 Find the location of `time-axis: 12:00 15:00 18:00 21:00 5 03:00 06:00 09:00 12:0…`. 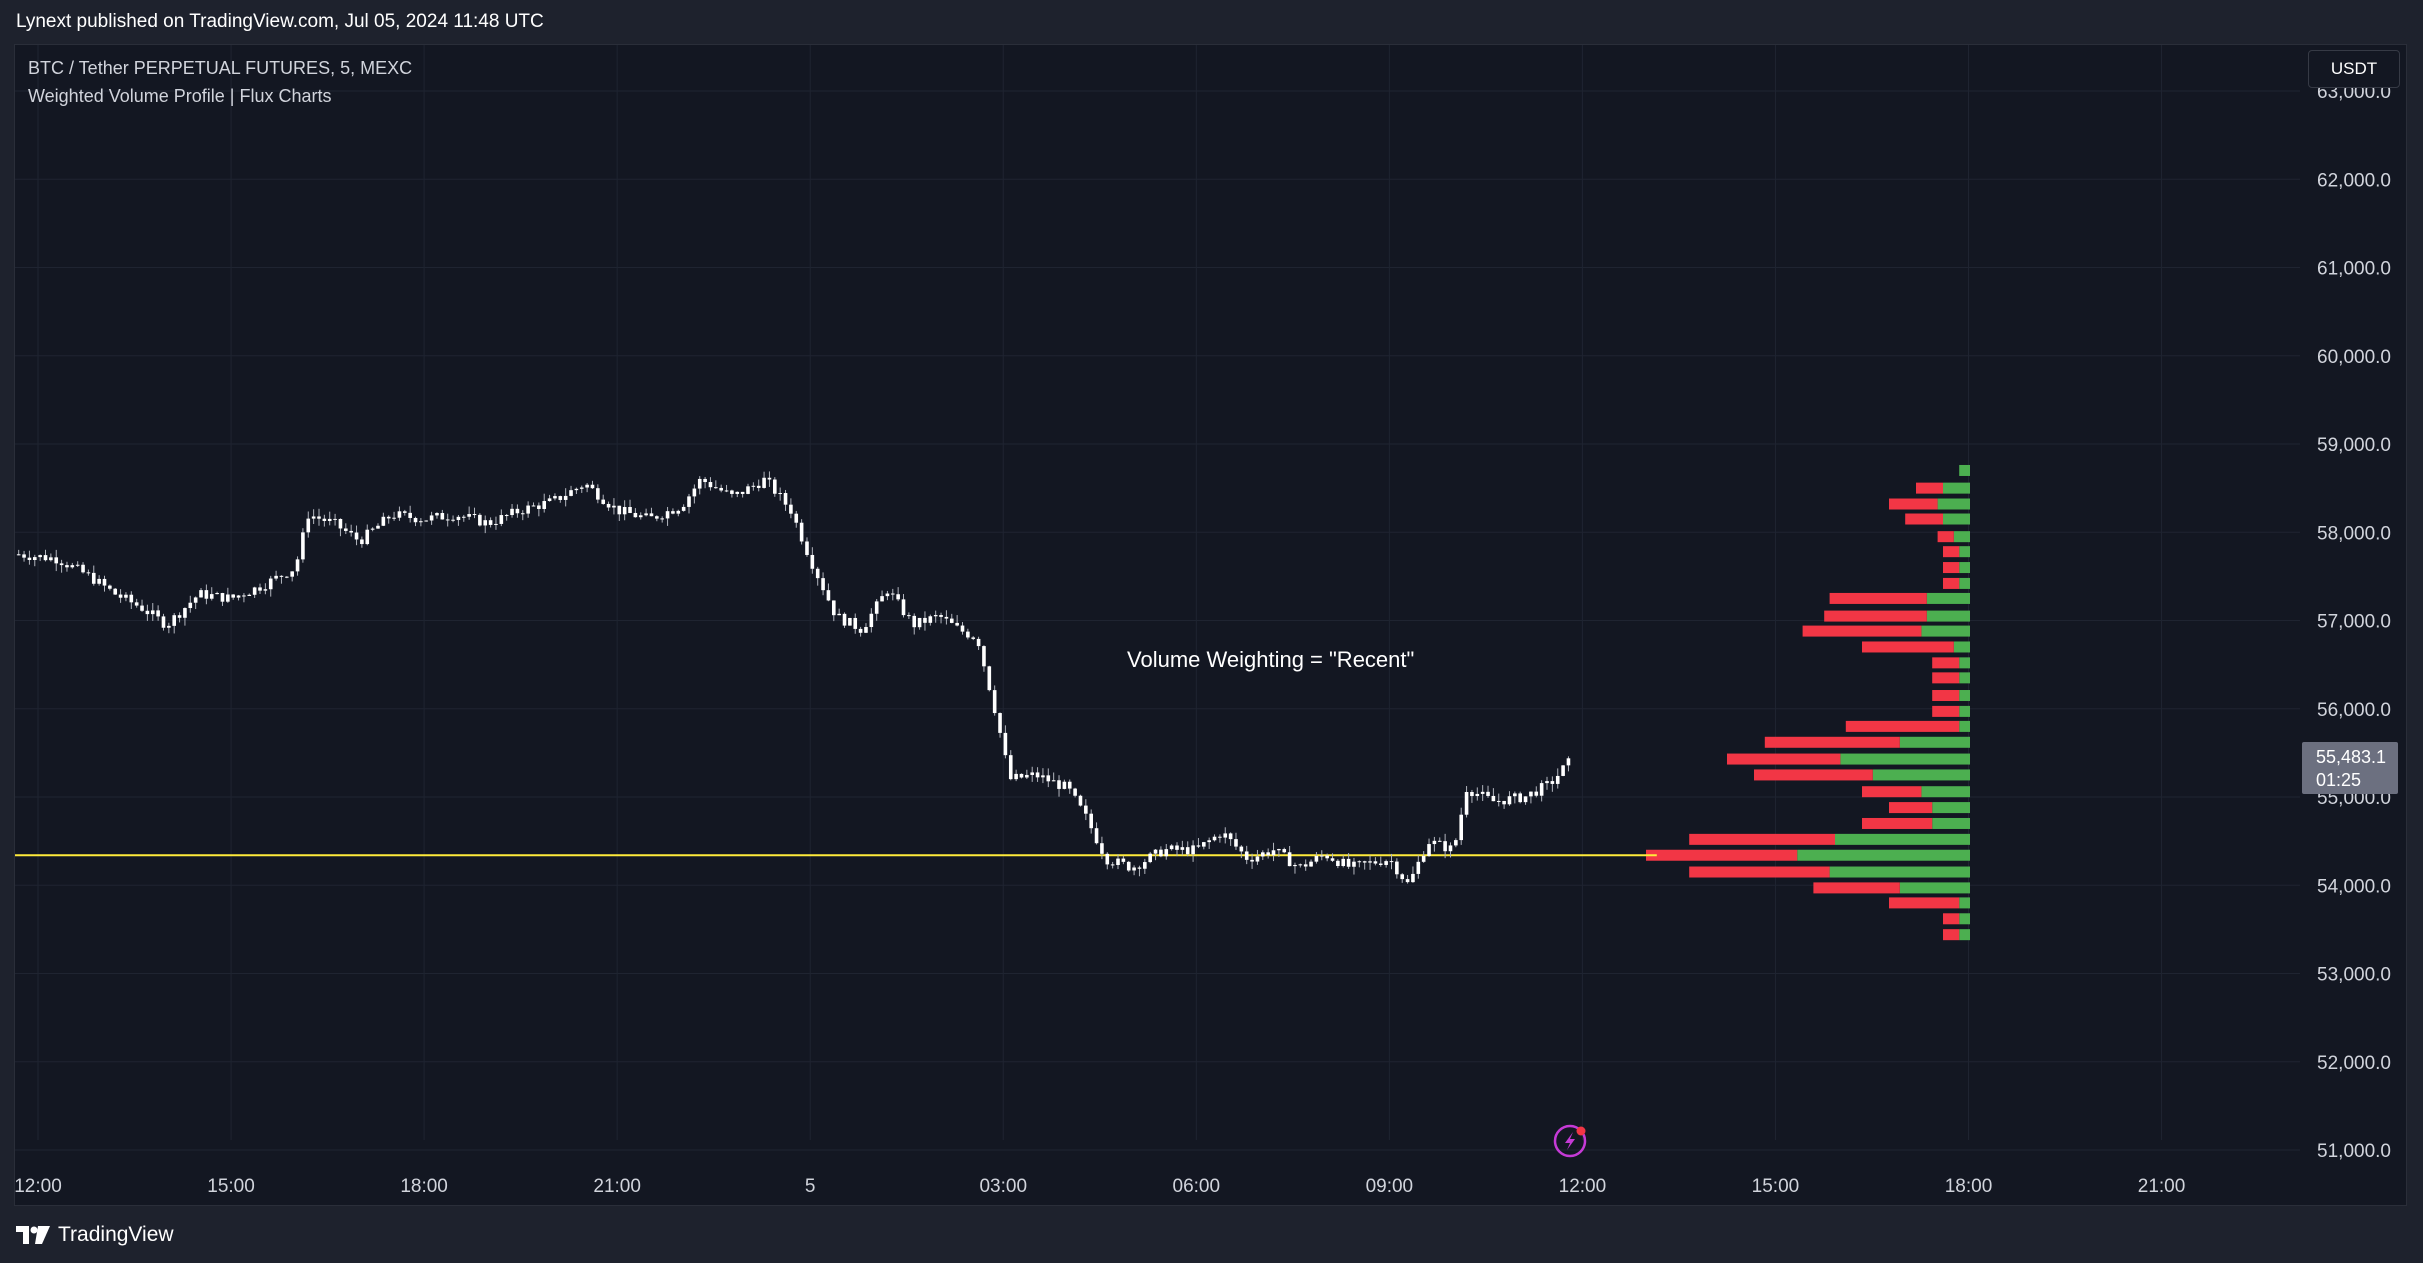

time-axis: 12:00 15:00 18:00 21:00 5 03:00 06:00 09:00 12:0… is located at coordinates (1099, 1186).